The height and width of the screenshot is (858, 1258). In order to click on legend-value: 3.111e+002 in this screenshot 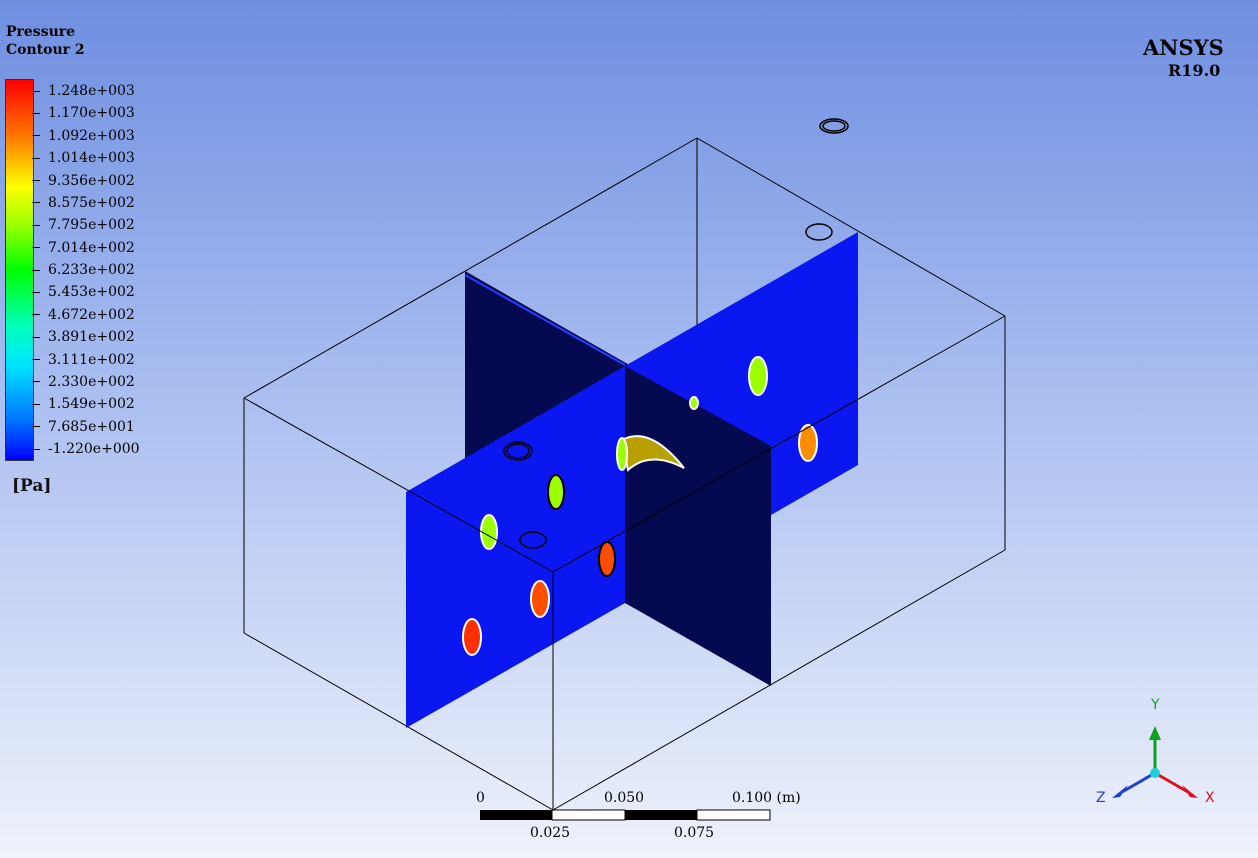, I will do `click(83, 360)`.